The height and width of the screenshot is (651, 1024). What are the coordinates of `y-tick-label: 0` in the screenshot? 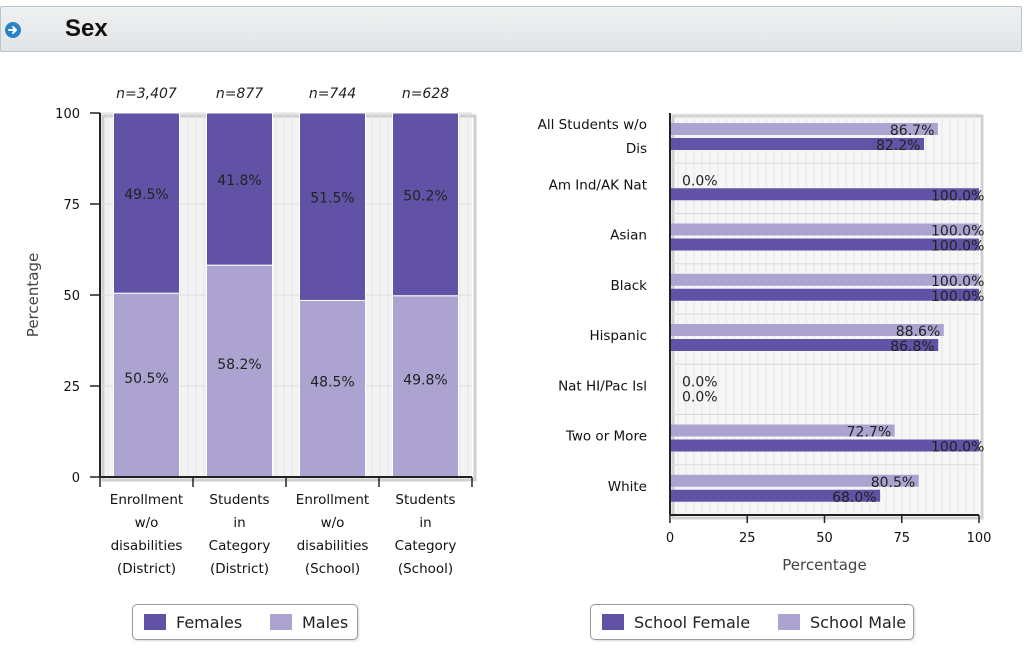 It's located at (76, 478).